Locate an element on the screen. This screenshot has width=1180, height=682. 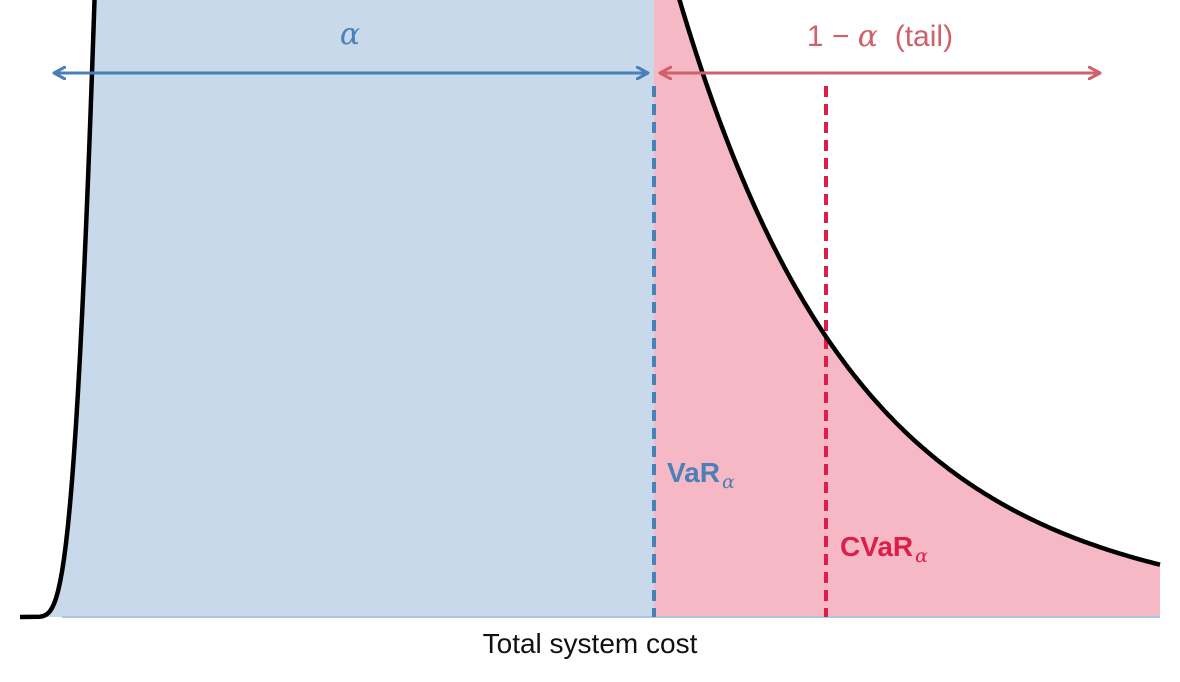
tail-label-alpha: α is located at coordinates (868, 36).